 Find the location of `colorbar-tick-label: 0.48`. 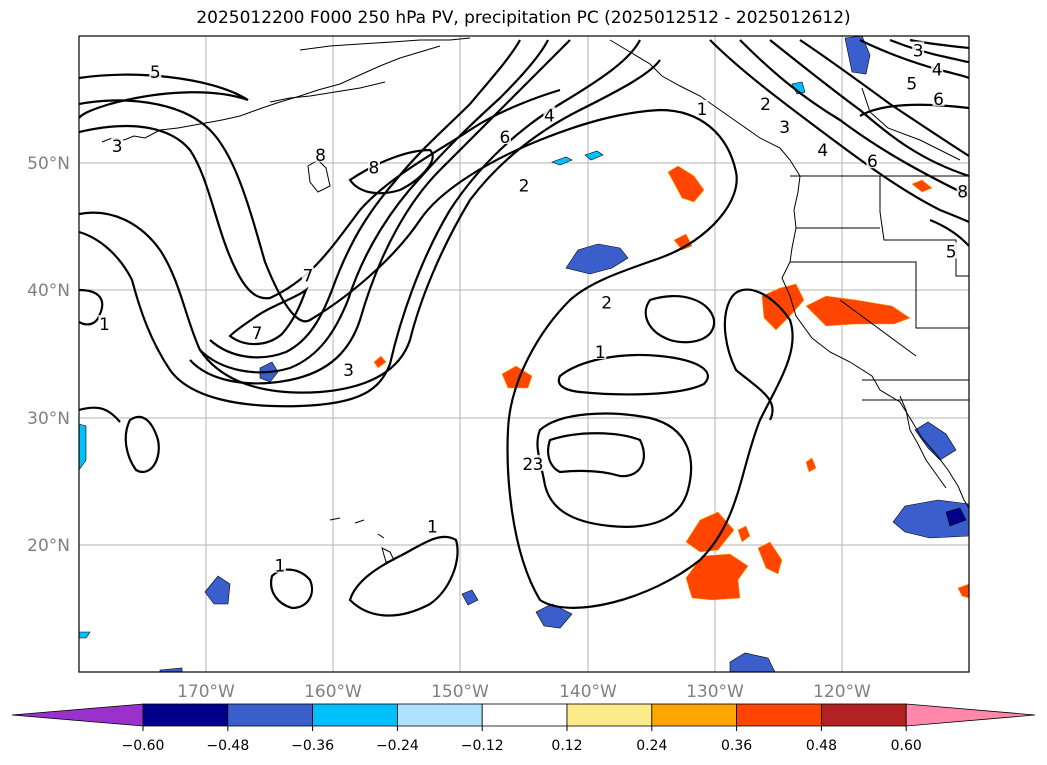

colorbar-tick-label: 0.48 is located at coordinates (821, 746).